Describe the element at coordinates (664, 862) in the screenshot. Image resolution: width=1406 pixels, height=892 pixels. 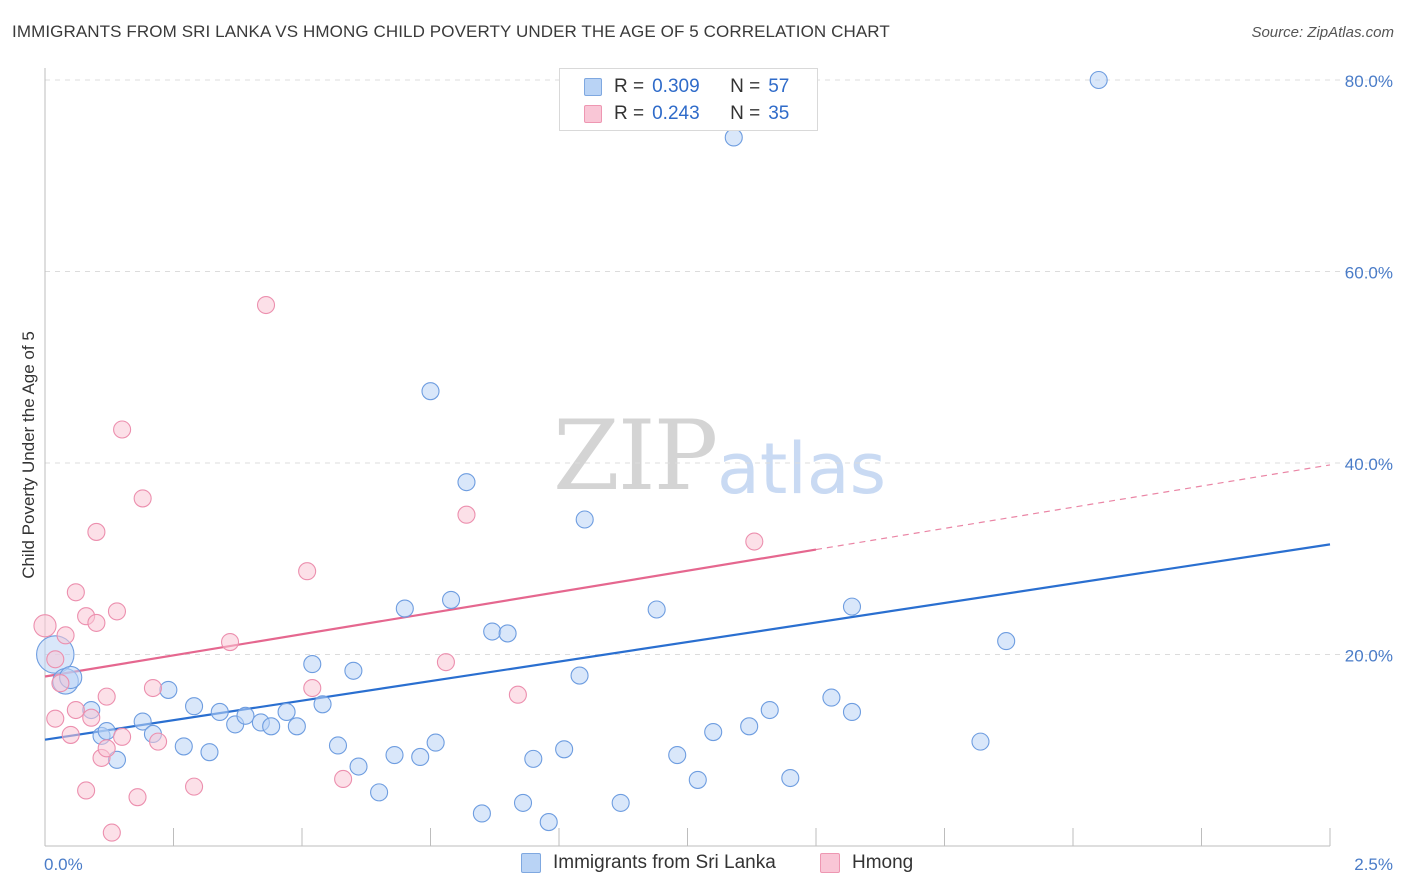
I see `legend-label-sri-lanka: Immigrants from Sri Lanka` at that location.